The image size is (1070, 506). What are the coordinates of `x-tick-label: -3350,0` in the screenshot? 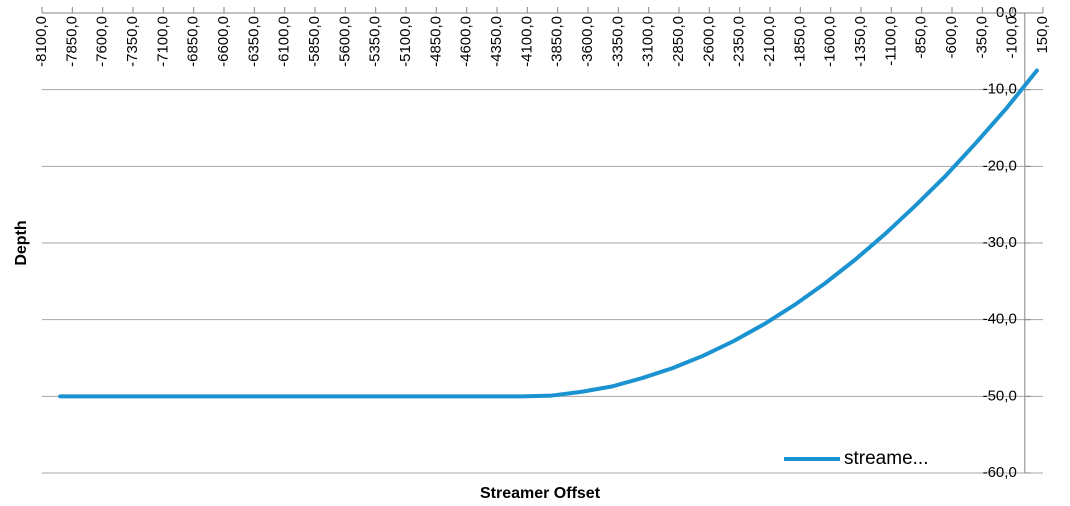 It's located at (617, 41).